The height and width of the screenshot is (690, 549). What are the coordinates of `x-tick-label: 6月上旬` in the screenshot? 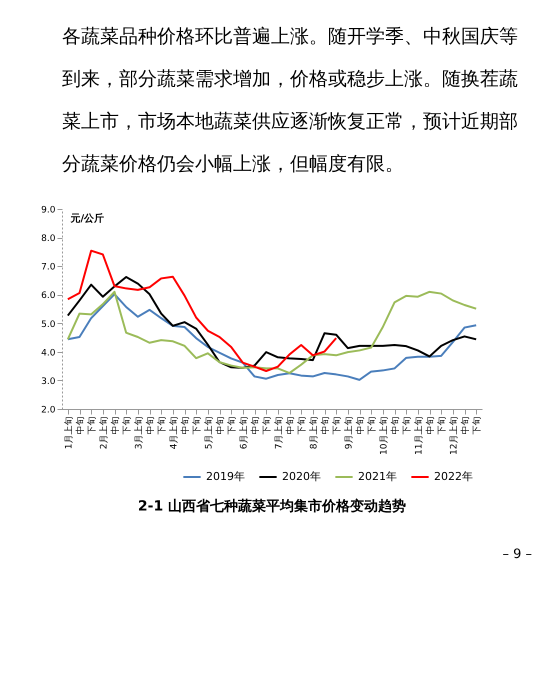 It's located at (244, 433).